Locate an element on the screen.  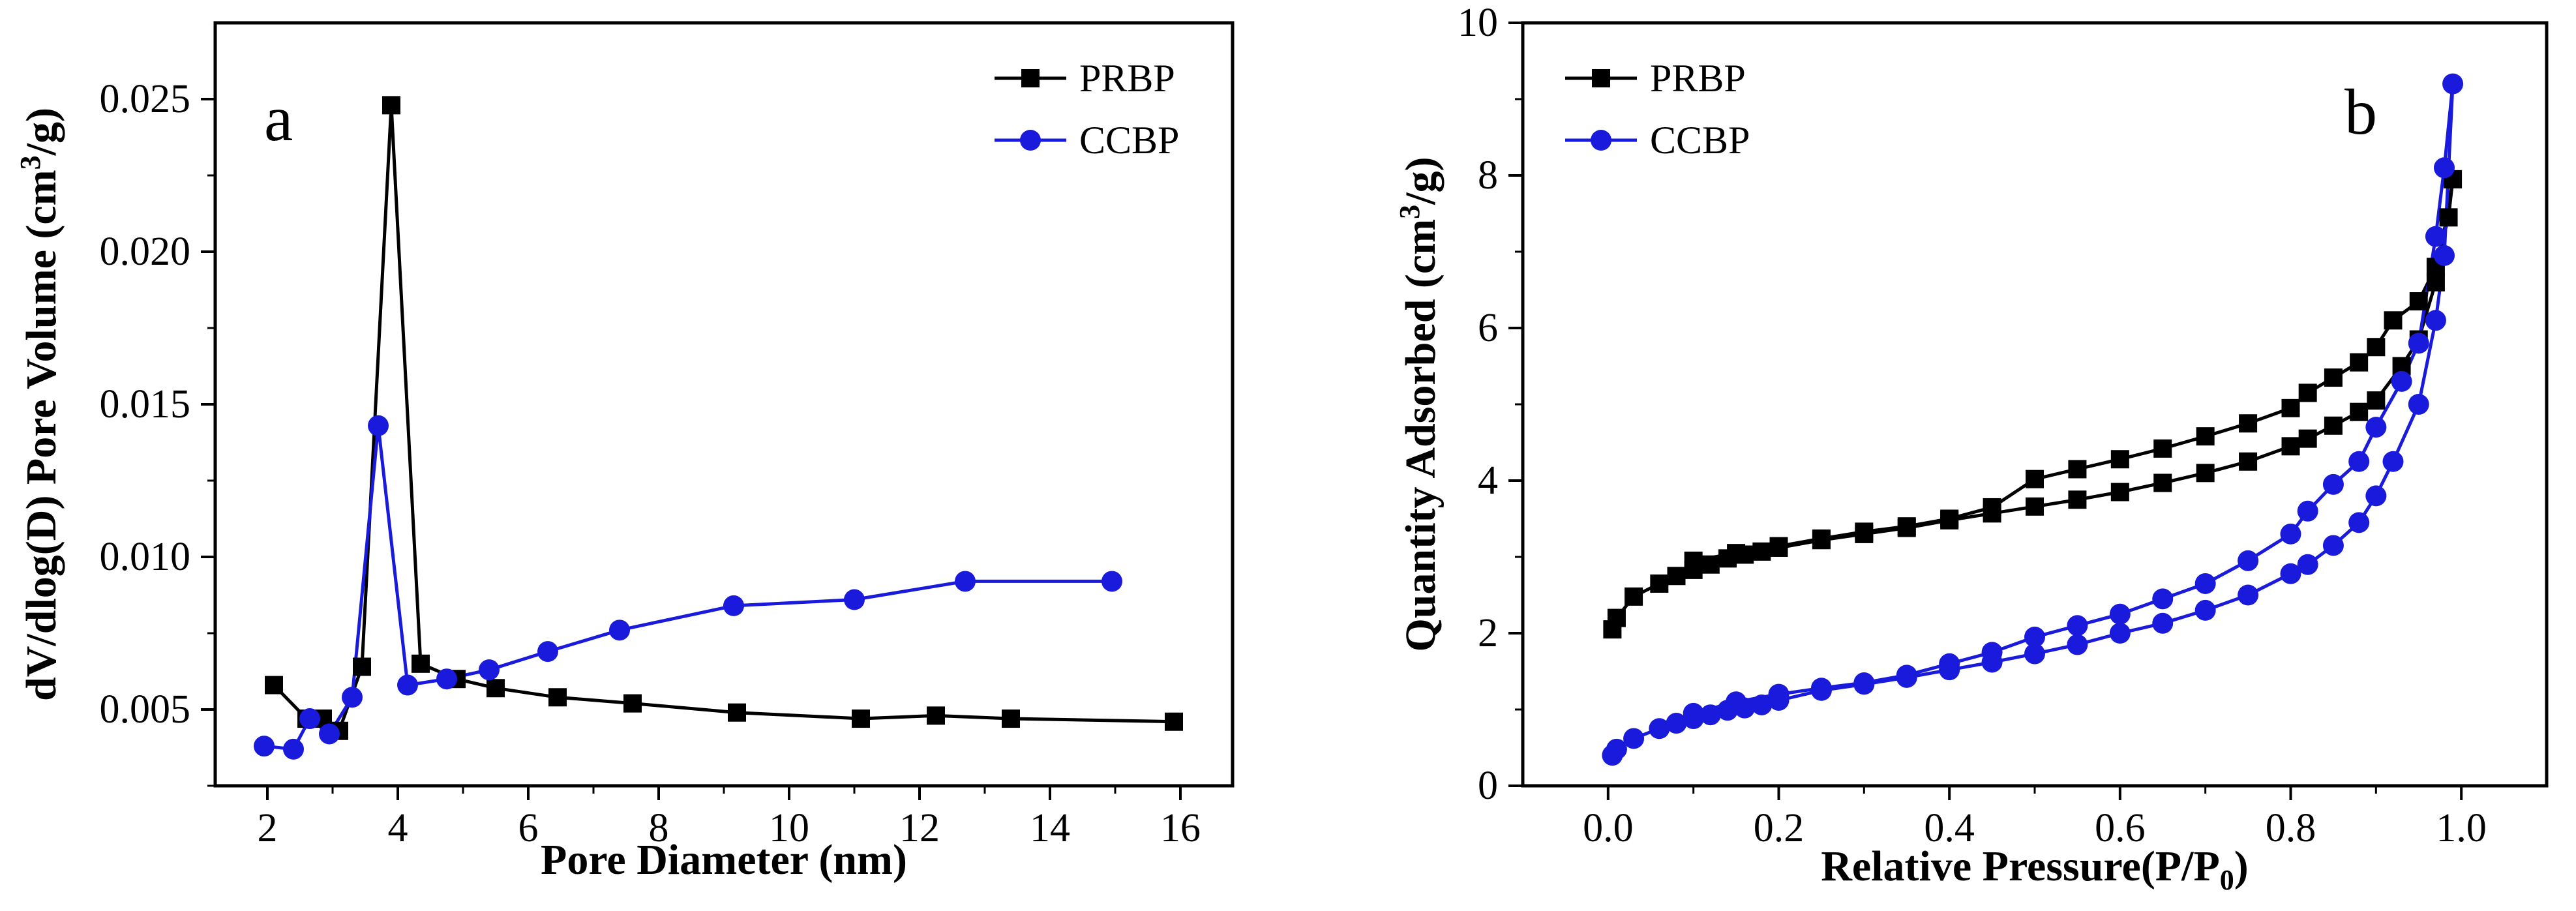
y-tick-label: 8 is located at coordinates (1488, 175).